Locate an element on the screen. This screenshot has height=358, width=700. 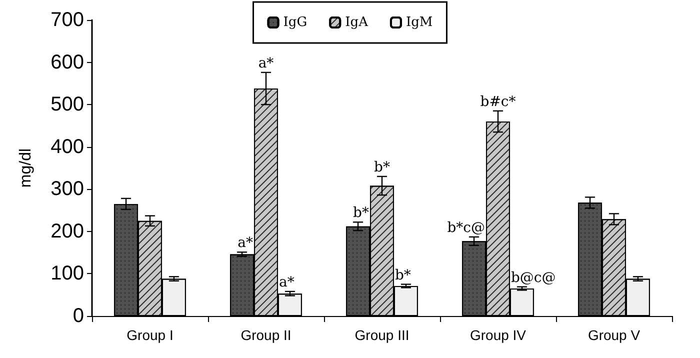
y-tick-label: 400 is located at coordinates (67, 147).